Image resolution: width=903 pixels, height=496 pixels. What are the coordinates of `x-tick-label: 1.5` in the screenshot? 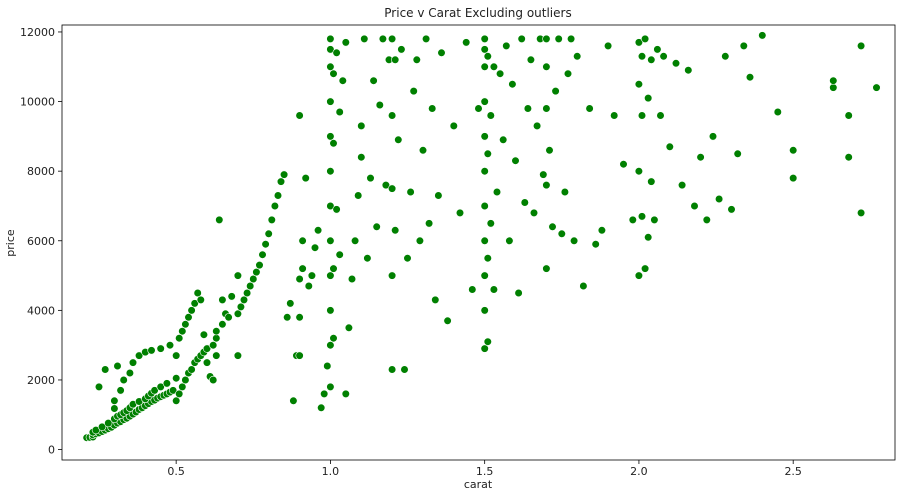 It's located at (485, 471).